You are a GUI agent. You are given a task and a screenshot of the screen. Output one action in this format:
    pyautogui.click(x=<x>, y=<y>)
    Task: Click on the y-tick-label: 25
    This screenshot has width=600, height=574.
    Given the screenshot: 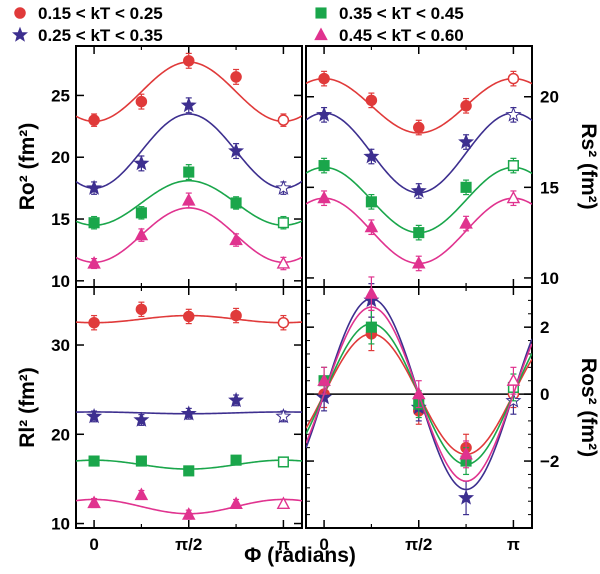 What is the action you would take?
    pyautogui.click(x=60, y=95)
    